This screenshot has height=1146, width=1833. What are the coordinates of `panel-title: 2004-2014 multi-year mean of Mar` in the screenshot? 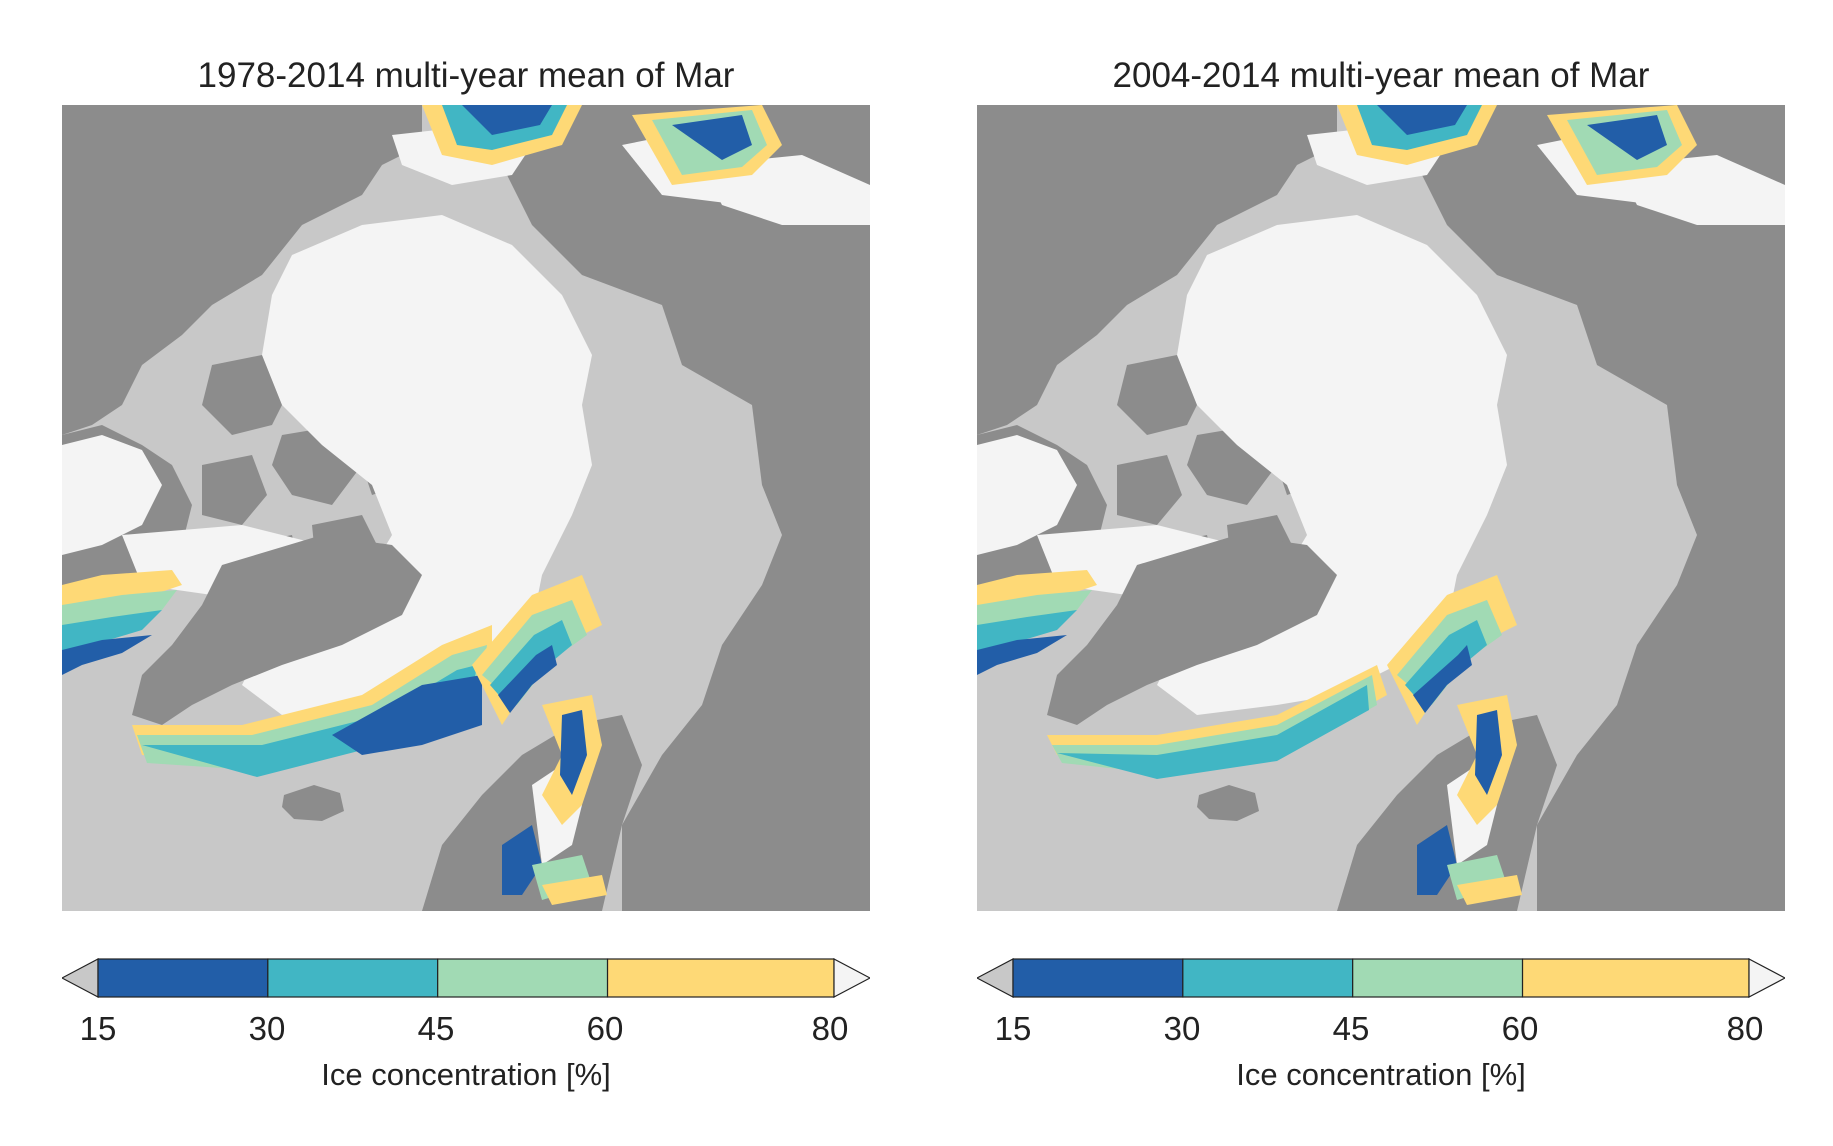 It's located at (1381, 75).